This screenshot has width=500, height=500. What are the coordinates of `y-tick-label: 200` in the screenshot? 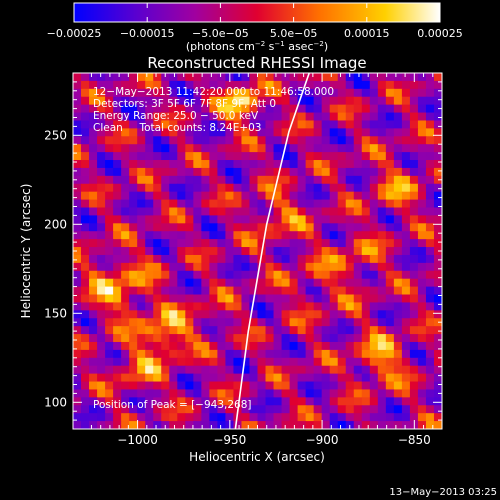 It's located at (55, 224).